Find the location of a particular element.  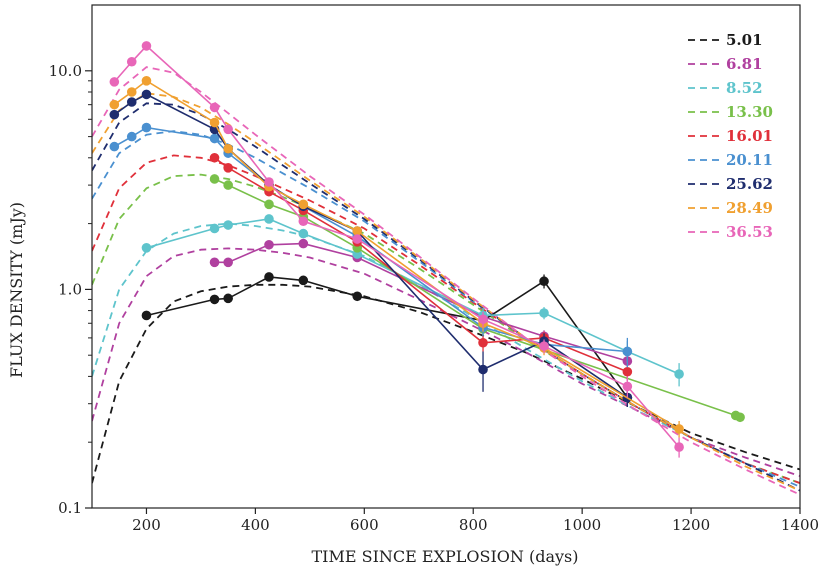

legend-label-4: 16.01 is located at coordinates (749, 136).